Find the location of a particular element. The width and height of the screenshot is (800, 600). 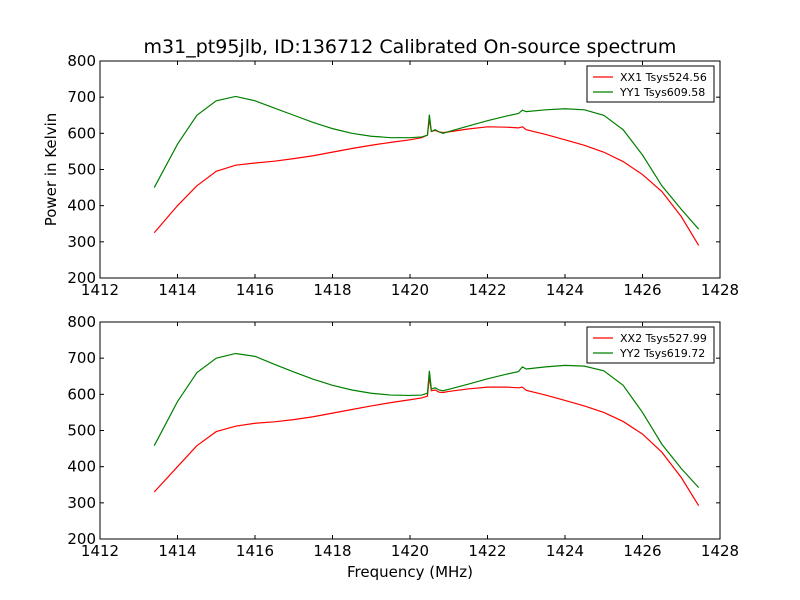

legend-entry: YY2 Tsys619.72 is located at coordinates (662, 353).